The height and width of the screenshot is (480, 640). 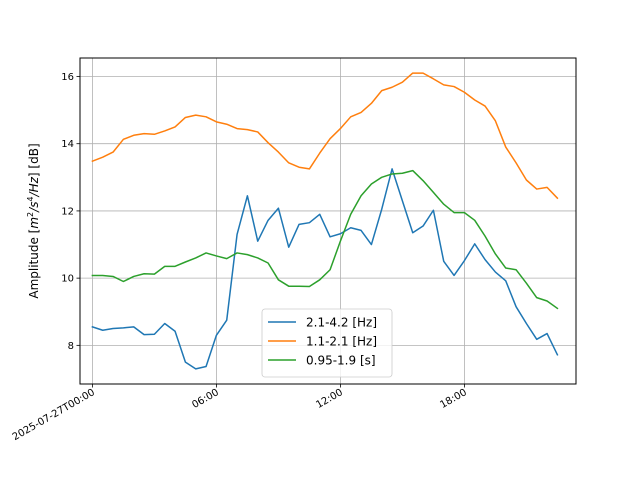 What do you see at coordinates (67, 144) in the screenshot?
I see `y-tick-label: 14` at bounding box center [67, 144].